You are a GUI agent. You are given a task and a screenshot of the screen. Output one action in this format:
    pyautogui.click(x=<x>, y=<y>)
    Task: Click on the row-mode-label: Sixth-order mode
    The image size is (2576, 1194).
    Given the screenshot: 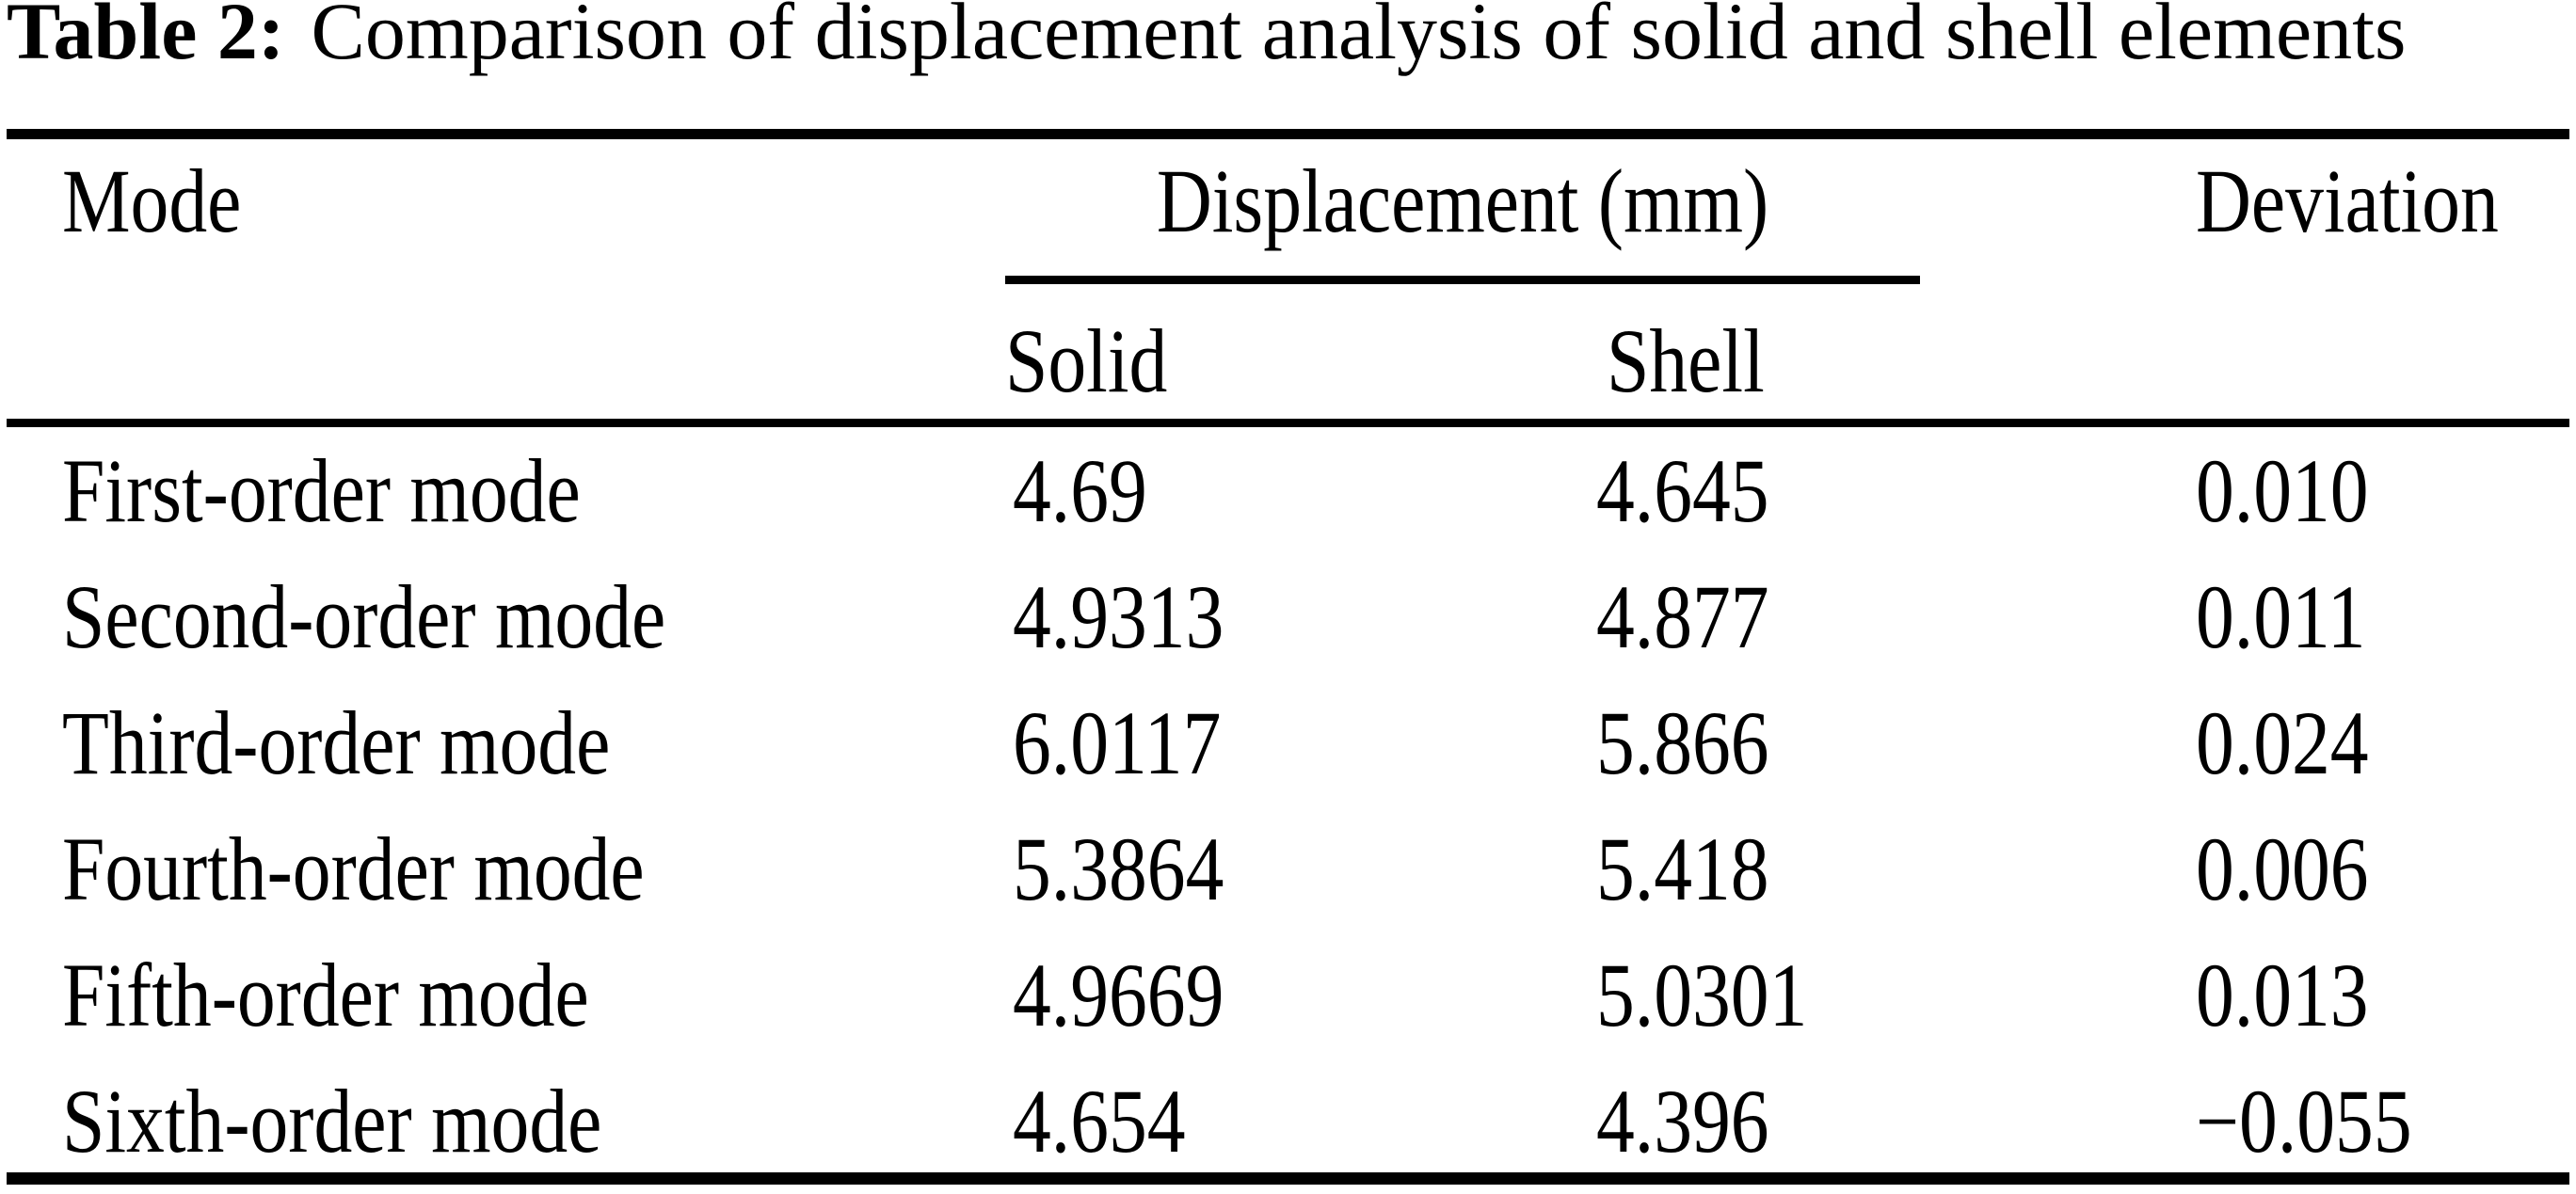 What is the action you would take?
    pyautogui.click(x=332, y=1121)
    